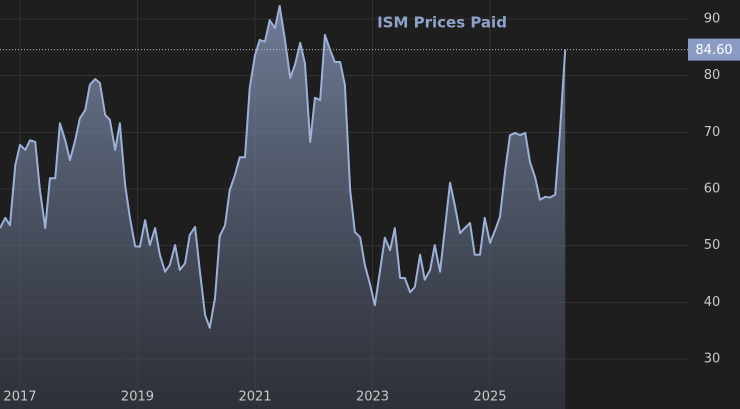  I want to click on y-tick-label: 90, so click(712, 18).